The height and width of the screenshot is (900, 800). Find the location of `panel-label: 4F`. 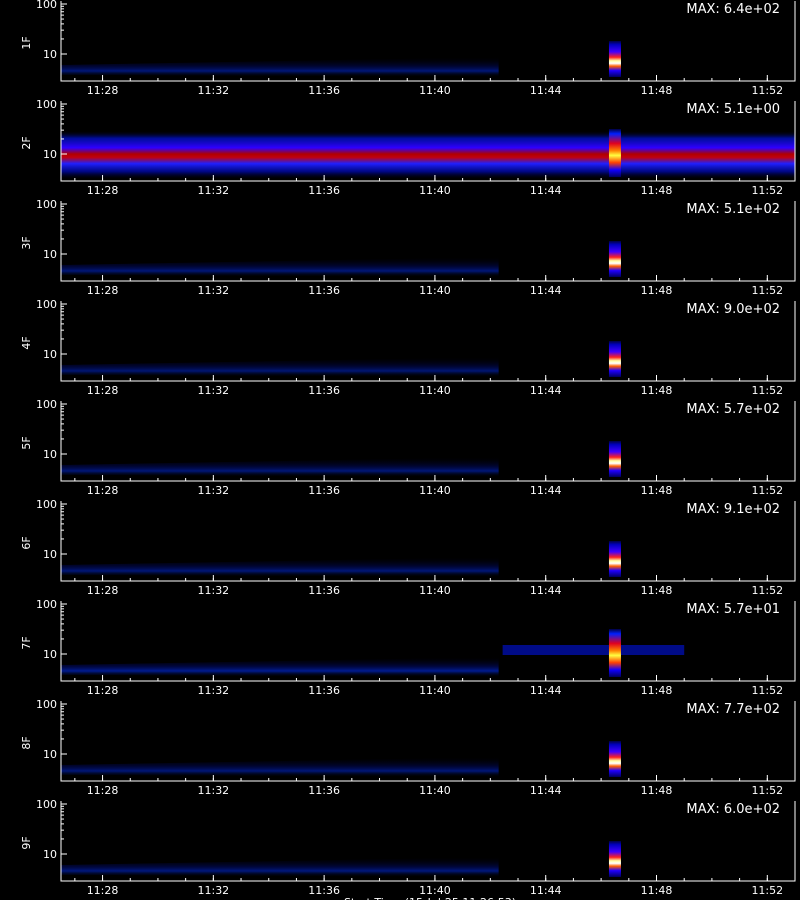

panel-label: 4F is located at coordinates (26, 342).